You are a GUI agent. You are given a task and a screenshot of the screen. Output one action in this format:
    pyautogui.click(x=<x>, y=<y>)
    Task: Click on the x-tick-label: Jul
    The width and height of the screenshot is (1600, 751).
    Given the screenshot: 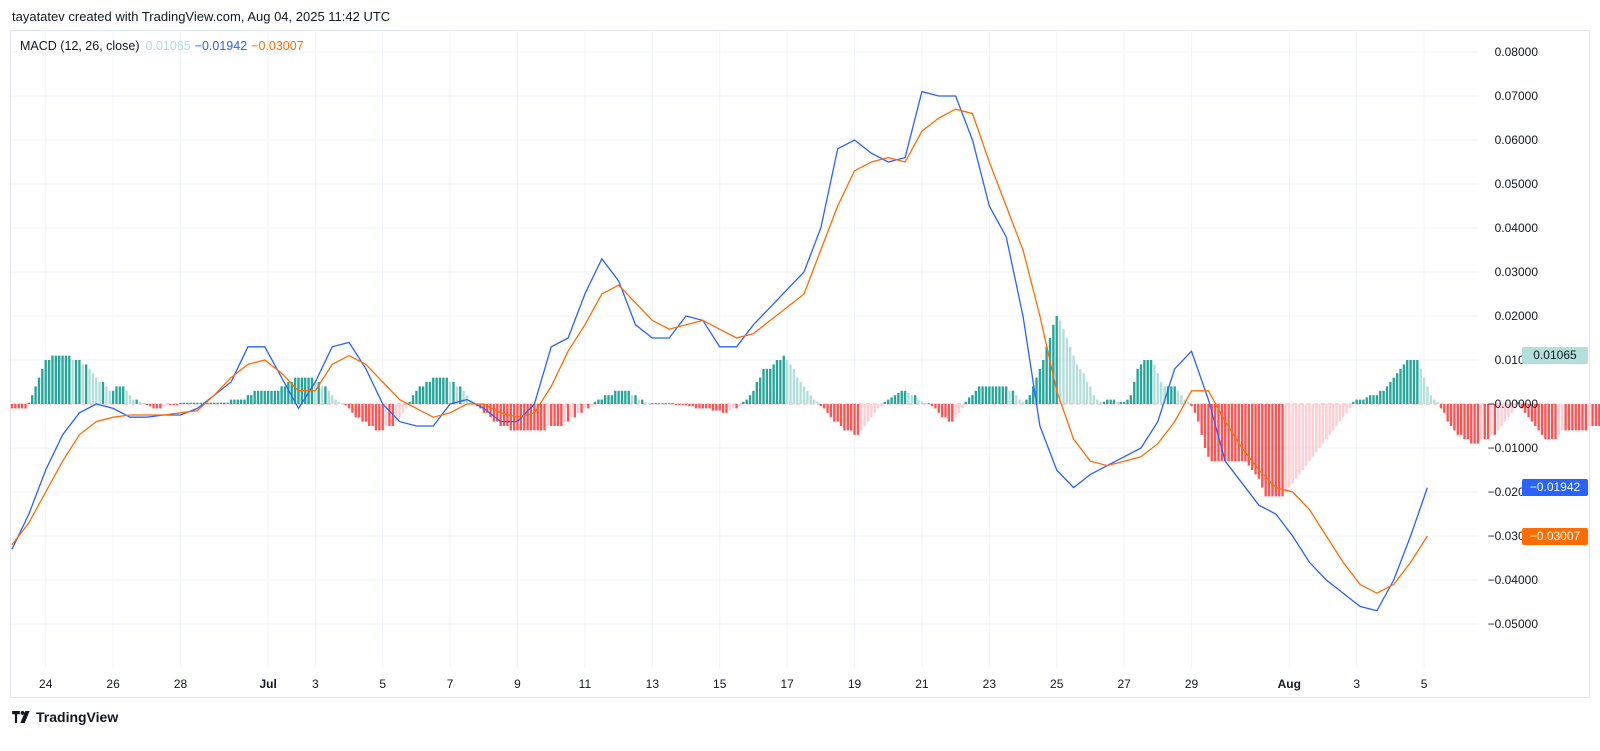 What is the action you would take?
    pyautogui.click(x=267, y=684)
    